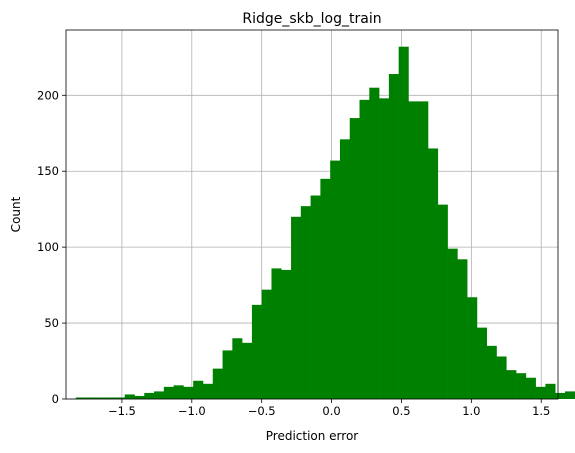 This screenshot has width=575, height=453. What do you see at coordinates (471, 411) in the screenshot?
I see `x-tick-label: 1.0` at bounding box center [471, 411].